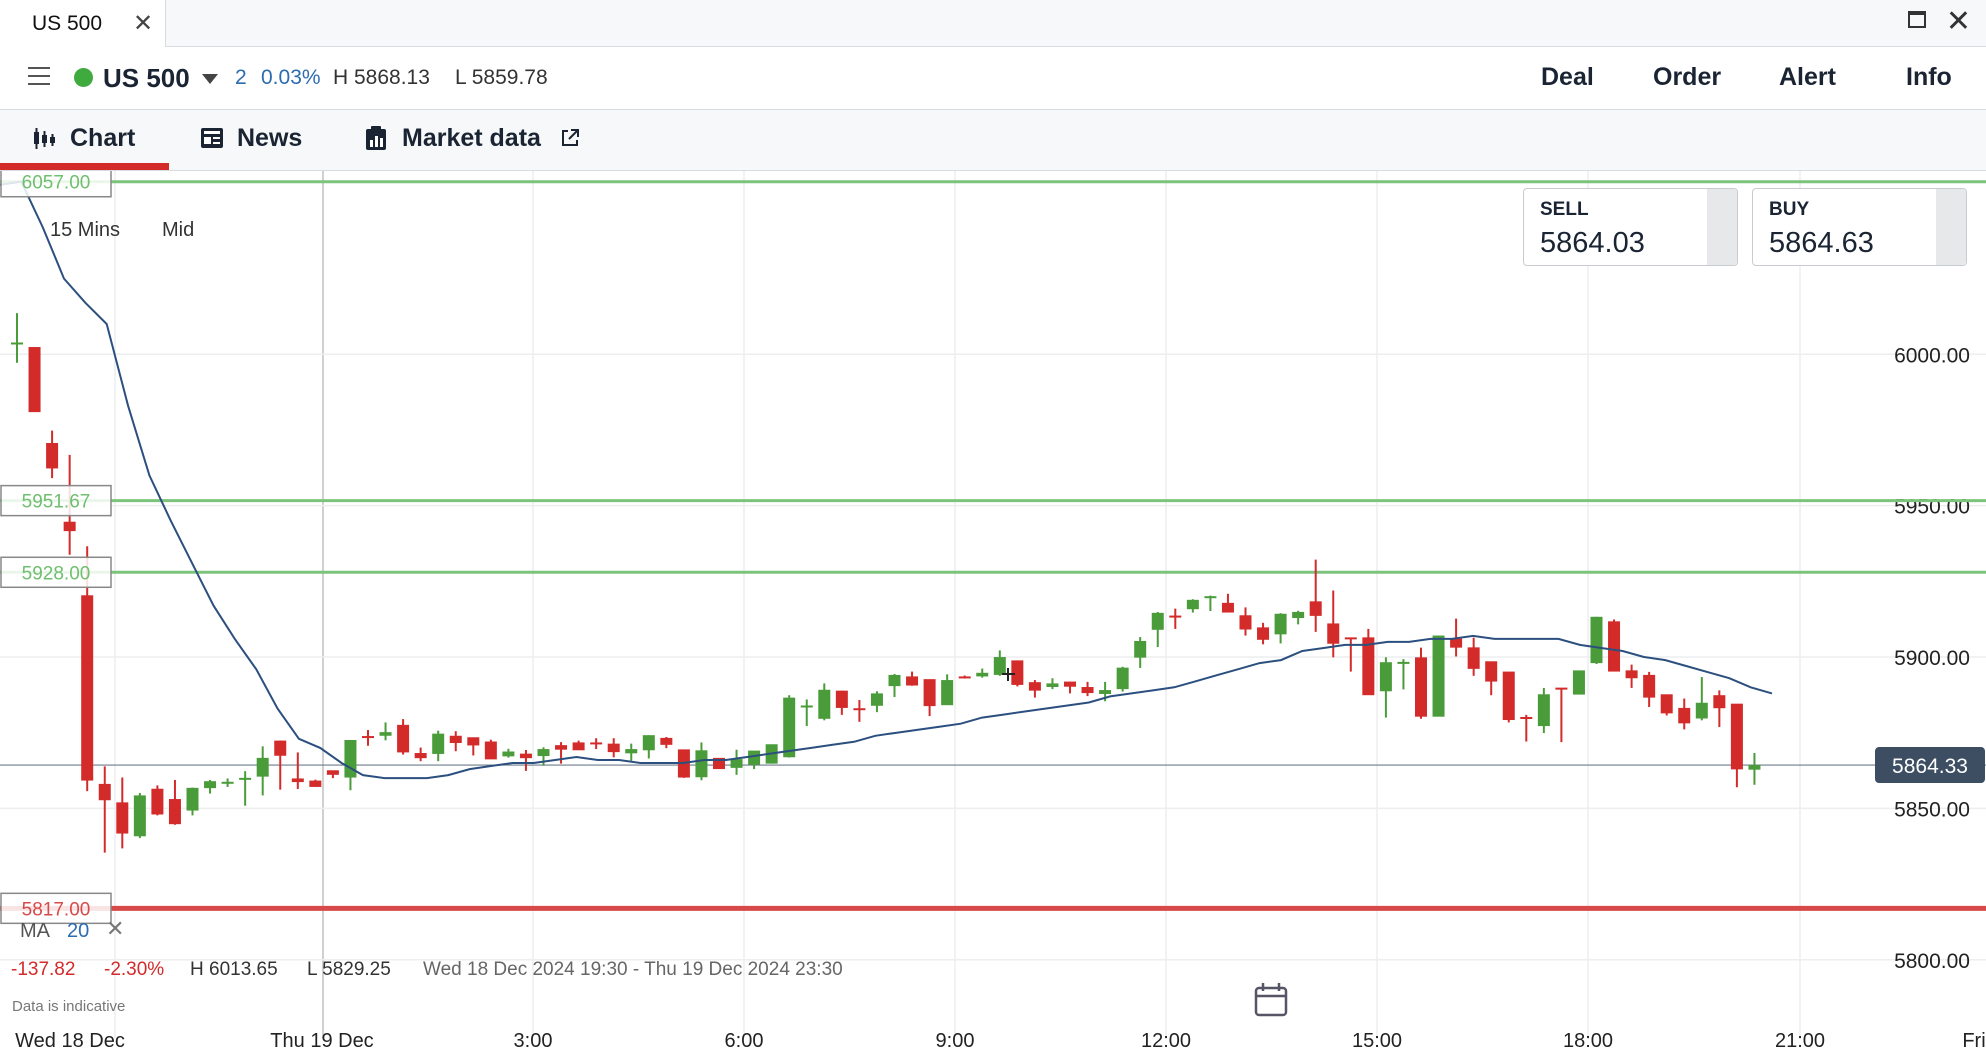 The width and height of the screenshot is (1986, 1056). Describe the element at coordinates (78, 931) in the screenshot. I see `ma-indicator-period: 20` at that location.